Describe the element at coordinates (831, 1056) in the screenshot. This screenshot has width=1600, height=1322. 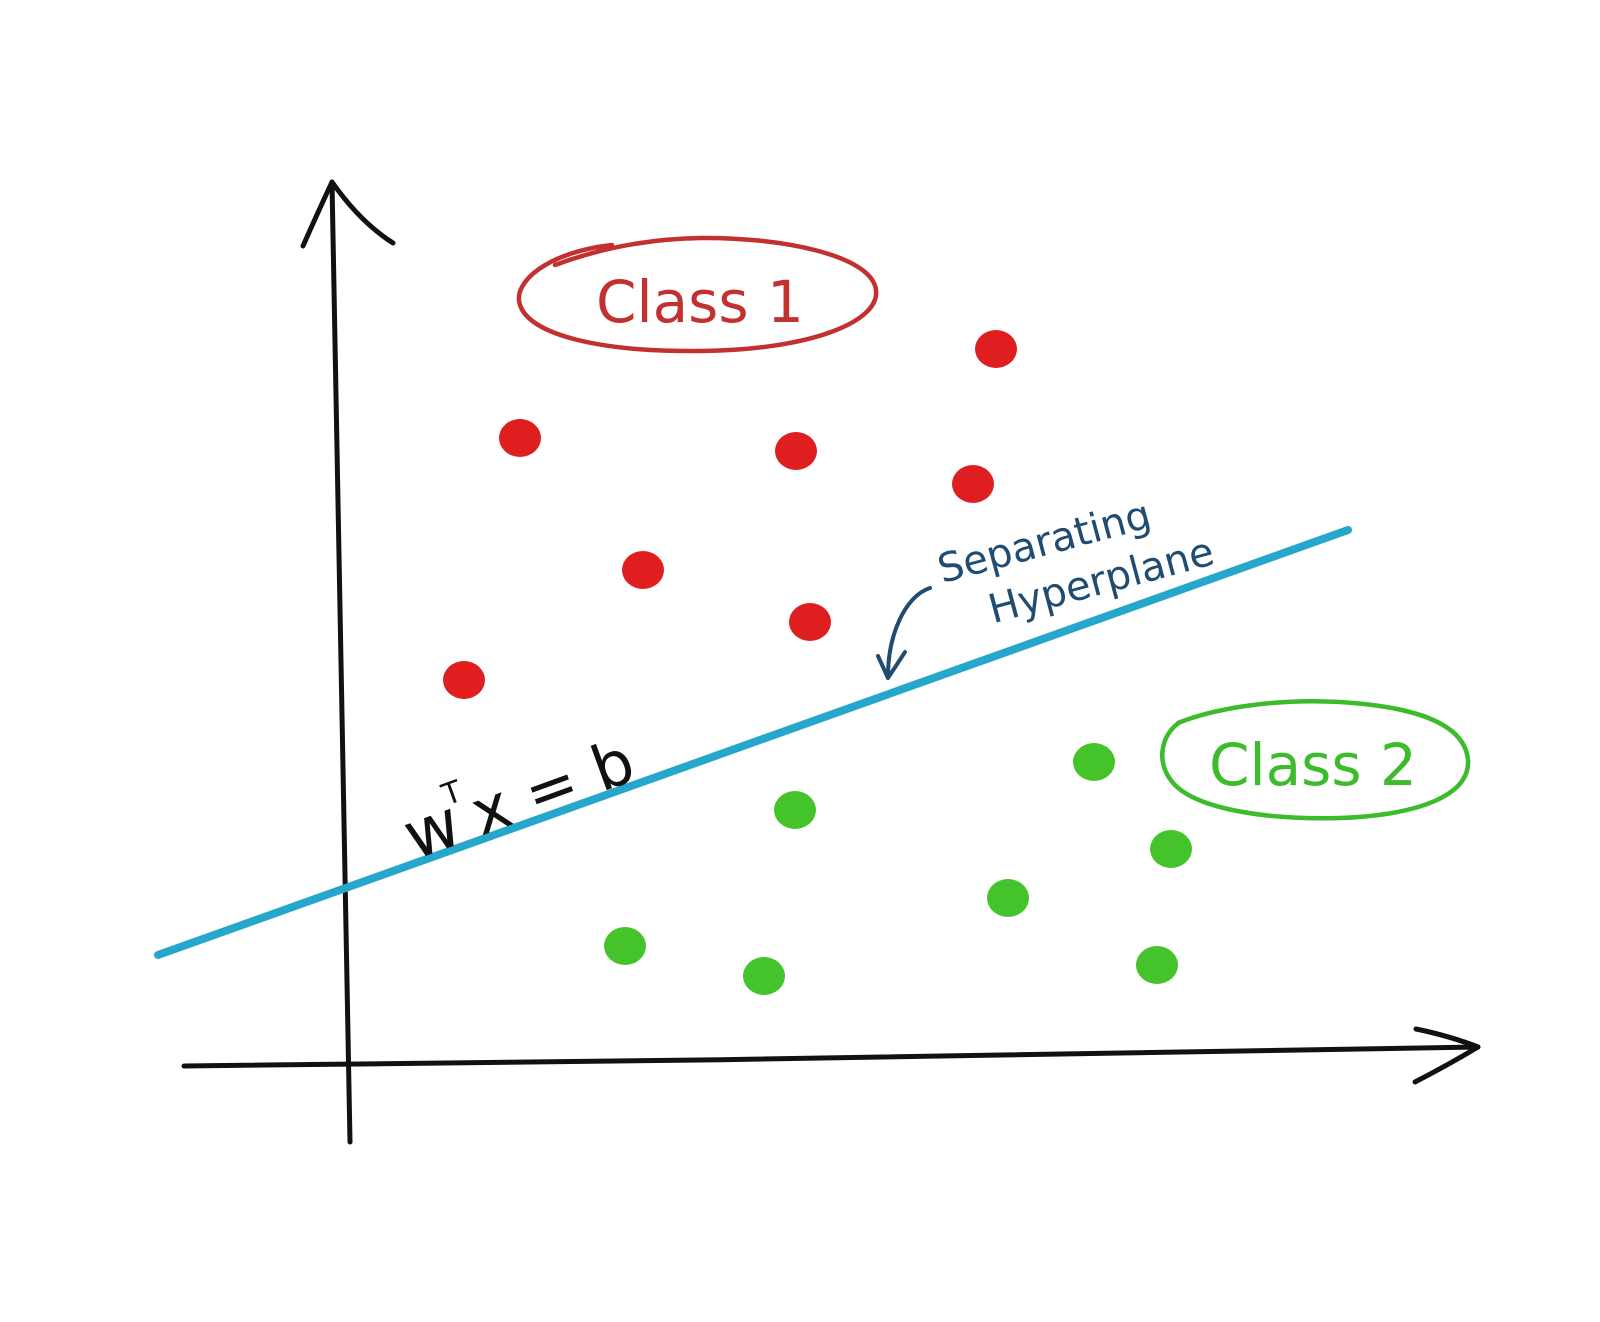
I see `x-axis` at that location.